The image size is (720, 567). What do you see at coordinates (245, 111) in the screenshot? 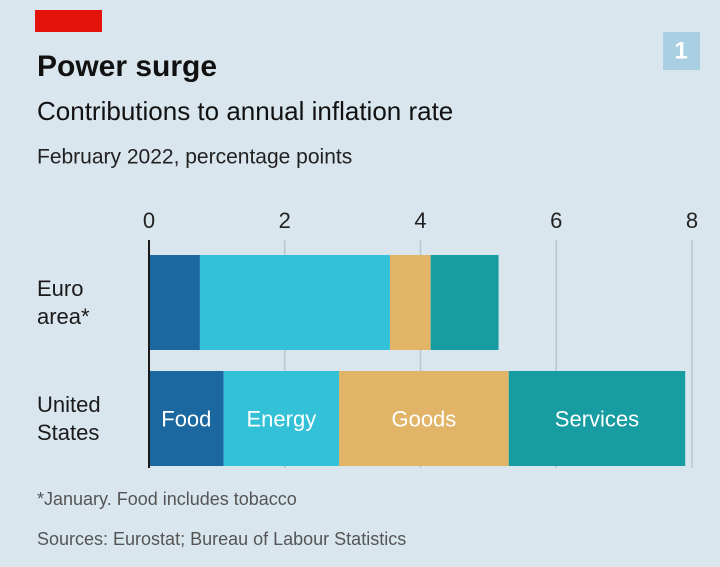
I see `chart-subtitle: Contributions to annual inflation rate` at bounding box center [245, 111].